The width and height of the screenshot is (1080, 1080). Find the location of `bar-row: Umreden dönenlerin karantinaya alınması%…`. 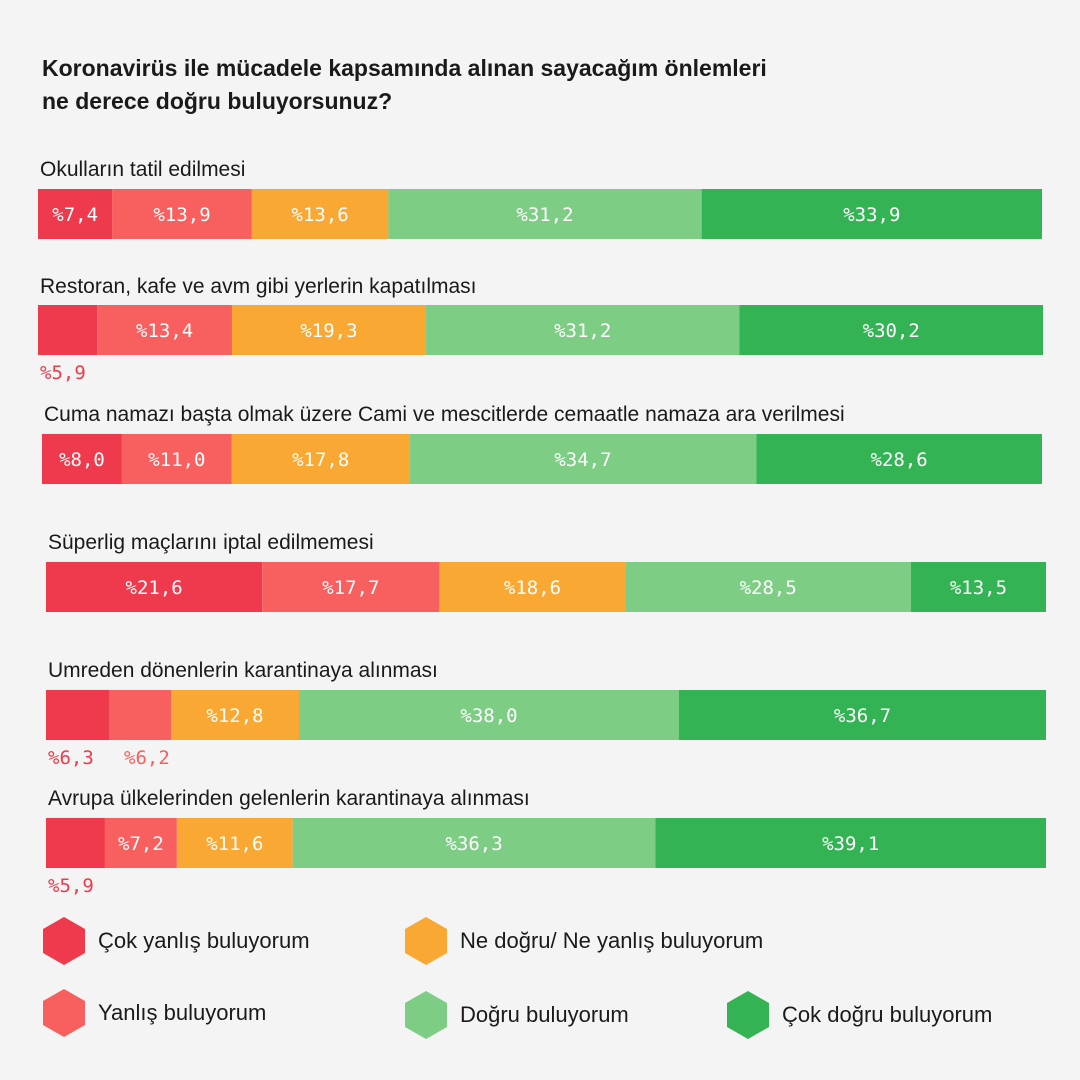

bar-row: Umreden dönenlerin karantinaya alınması%… is located at coordinates (546, 714).